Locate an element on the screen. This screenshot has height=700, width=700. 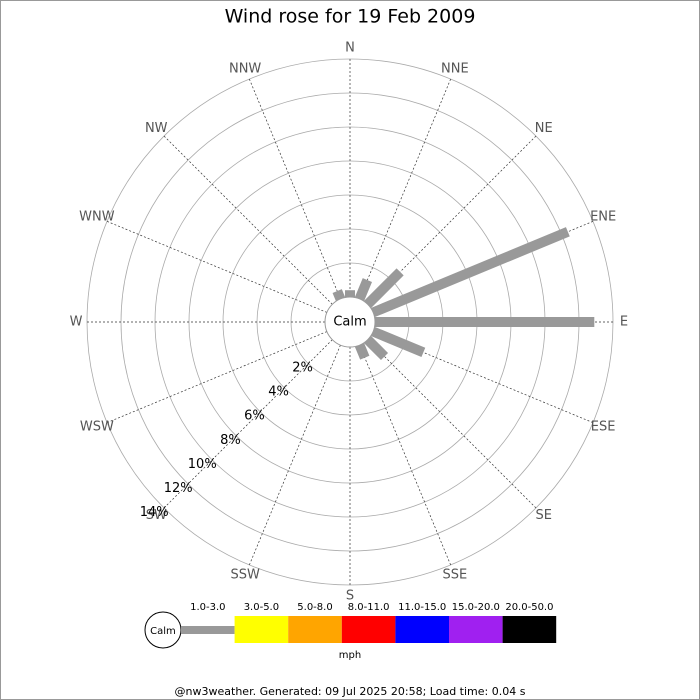
legend-calm-label: Calm is located at coordinates (163, 631).